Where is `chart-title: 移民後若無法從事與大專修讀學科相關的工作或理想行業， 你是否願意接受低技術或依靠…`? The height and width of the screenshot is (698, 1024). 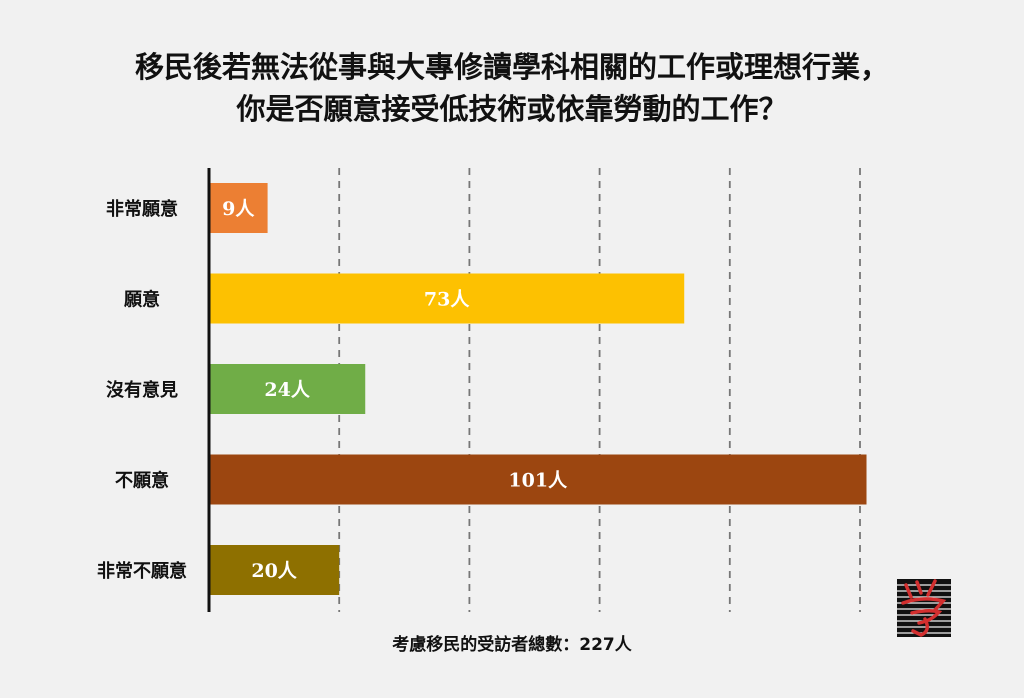
chart-title: 移民後若無法從事與大專修讀學科相關的工作或理想行業， 你是否願意接受低技術或依靠… is located at coordinates (512, 88).